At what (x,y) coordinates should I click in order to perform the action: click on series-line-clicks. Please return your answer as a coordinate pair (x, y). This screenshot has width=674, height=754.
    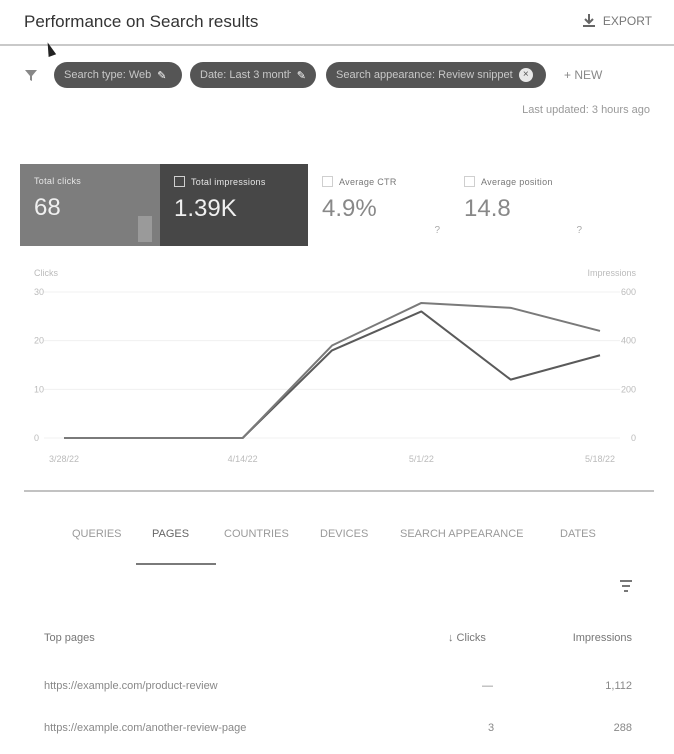
    Looking at the image, I should click on (332, 374).